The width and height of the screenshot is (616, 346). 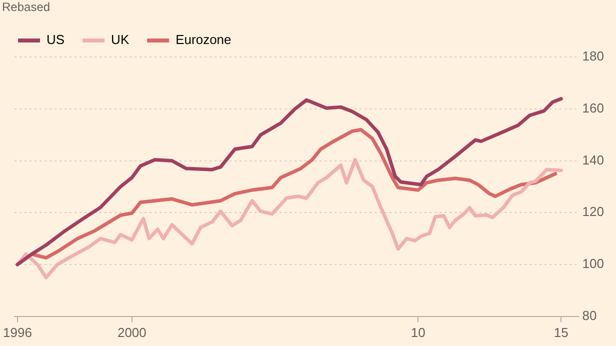 I want to click on y-tick-label: 180, so click(x=593, y=56).